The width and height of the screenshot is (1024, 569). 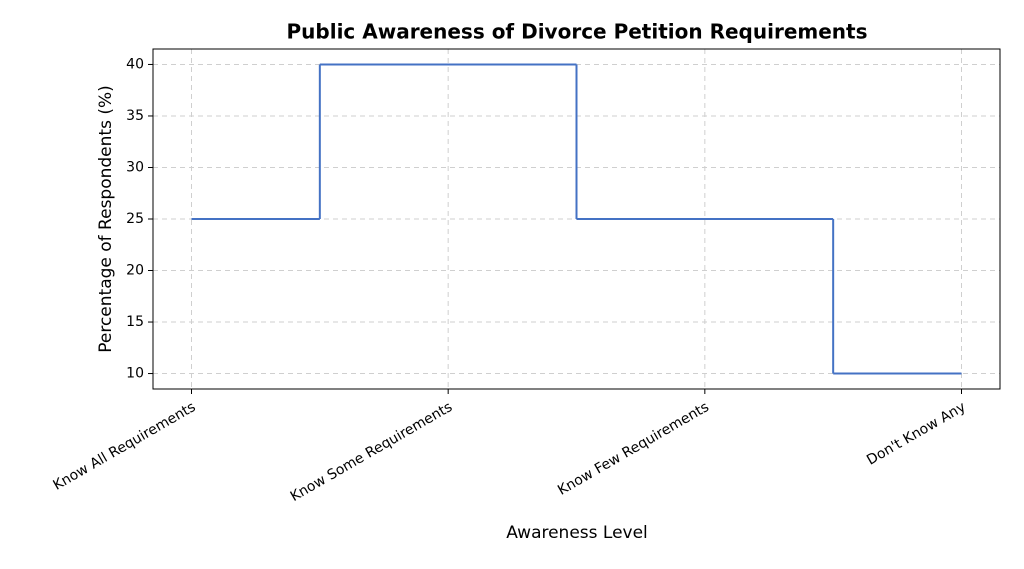 I want to click on y-tick-label: 10, so click(x=135, y=374).